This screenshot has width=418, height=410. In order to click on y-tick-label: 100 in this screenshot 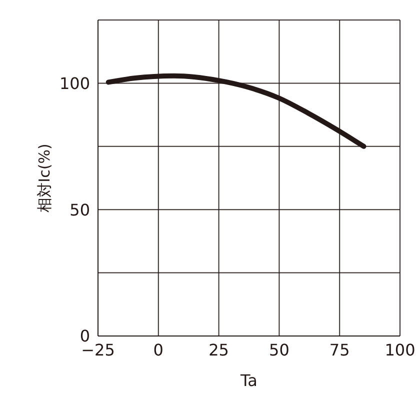, I will do `click(74, 83)`.